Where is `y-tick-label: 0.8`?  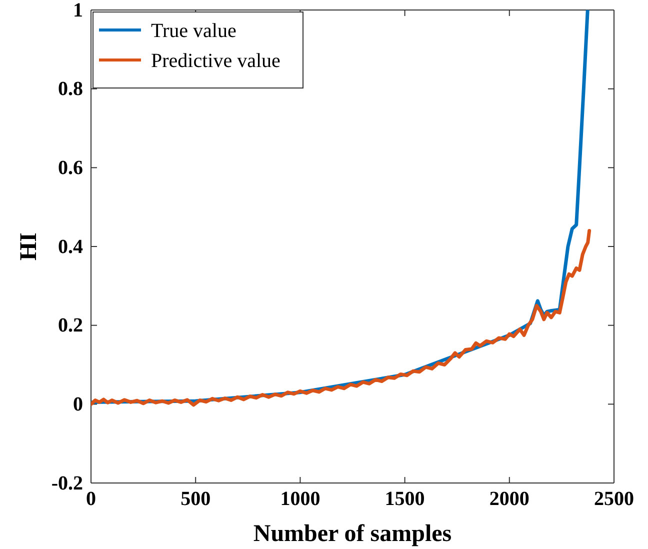
y-tick-label: 0.8 is located at coordinates (70, 89).